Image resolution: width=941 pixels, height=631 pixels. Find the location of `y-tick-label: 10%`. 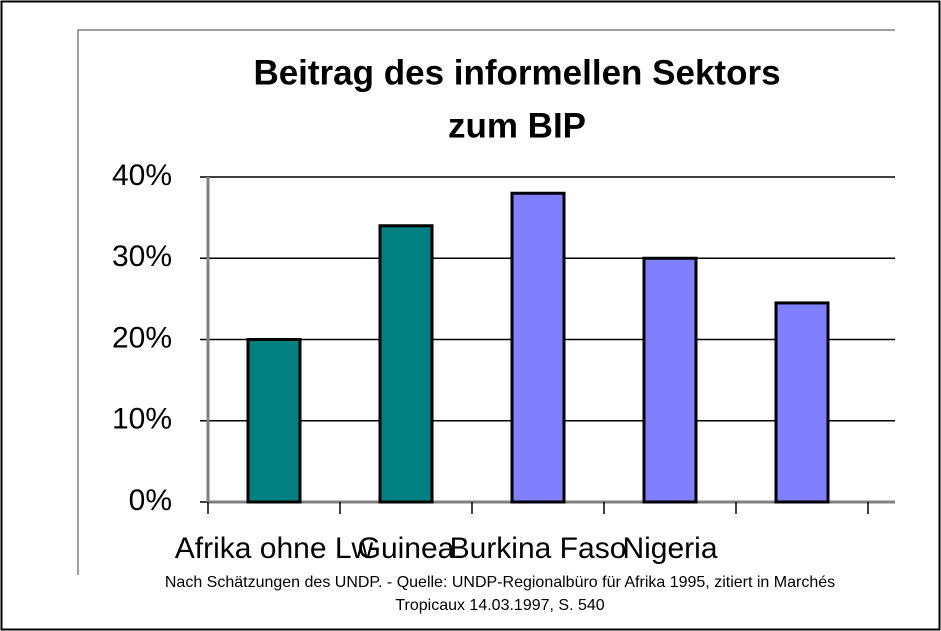

y-tick-label: 10% is located at coordinates (142, 419).